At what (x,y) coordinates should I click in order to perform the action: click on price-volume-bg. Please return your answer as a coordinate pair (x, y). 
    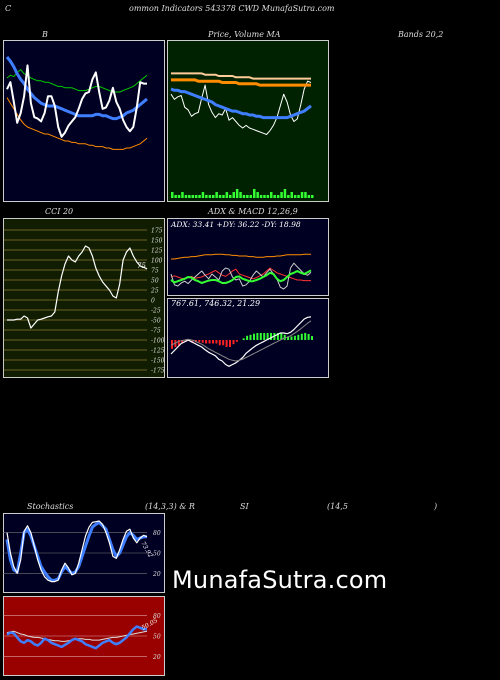
    Looking at the image, I should click on (248, 121).